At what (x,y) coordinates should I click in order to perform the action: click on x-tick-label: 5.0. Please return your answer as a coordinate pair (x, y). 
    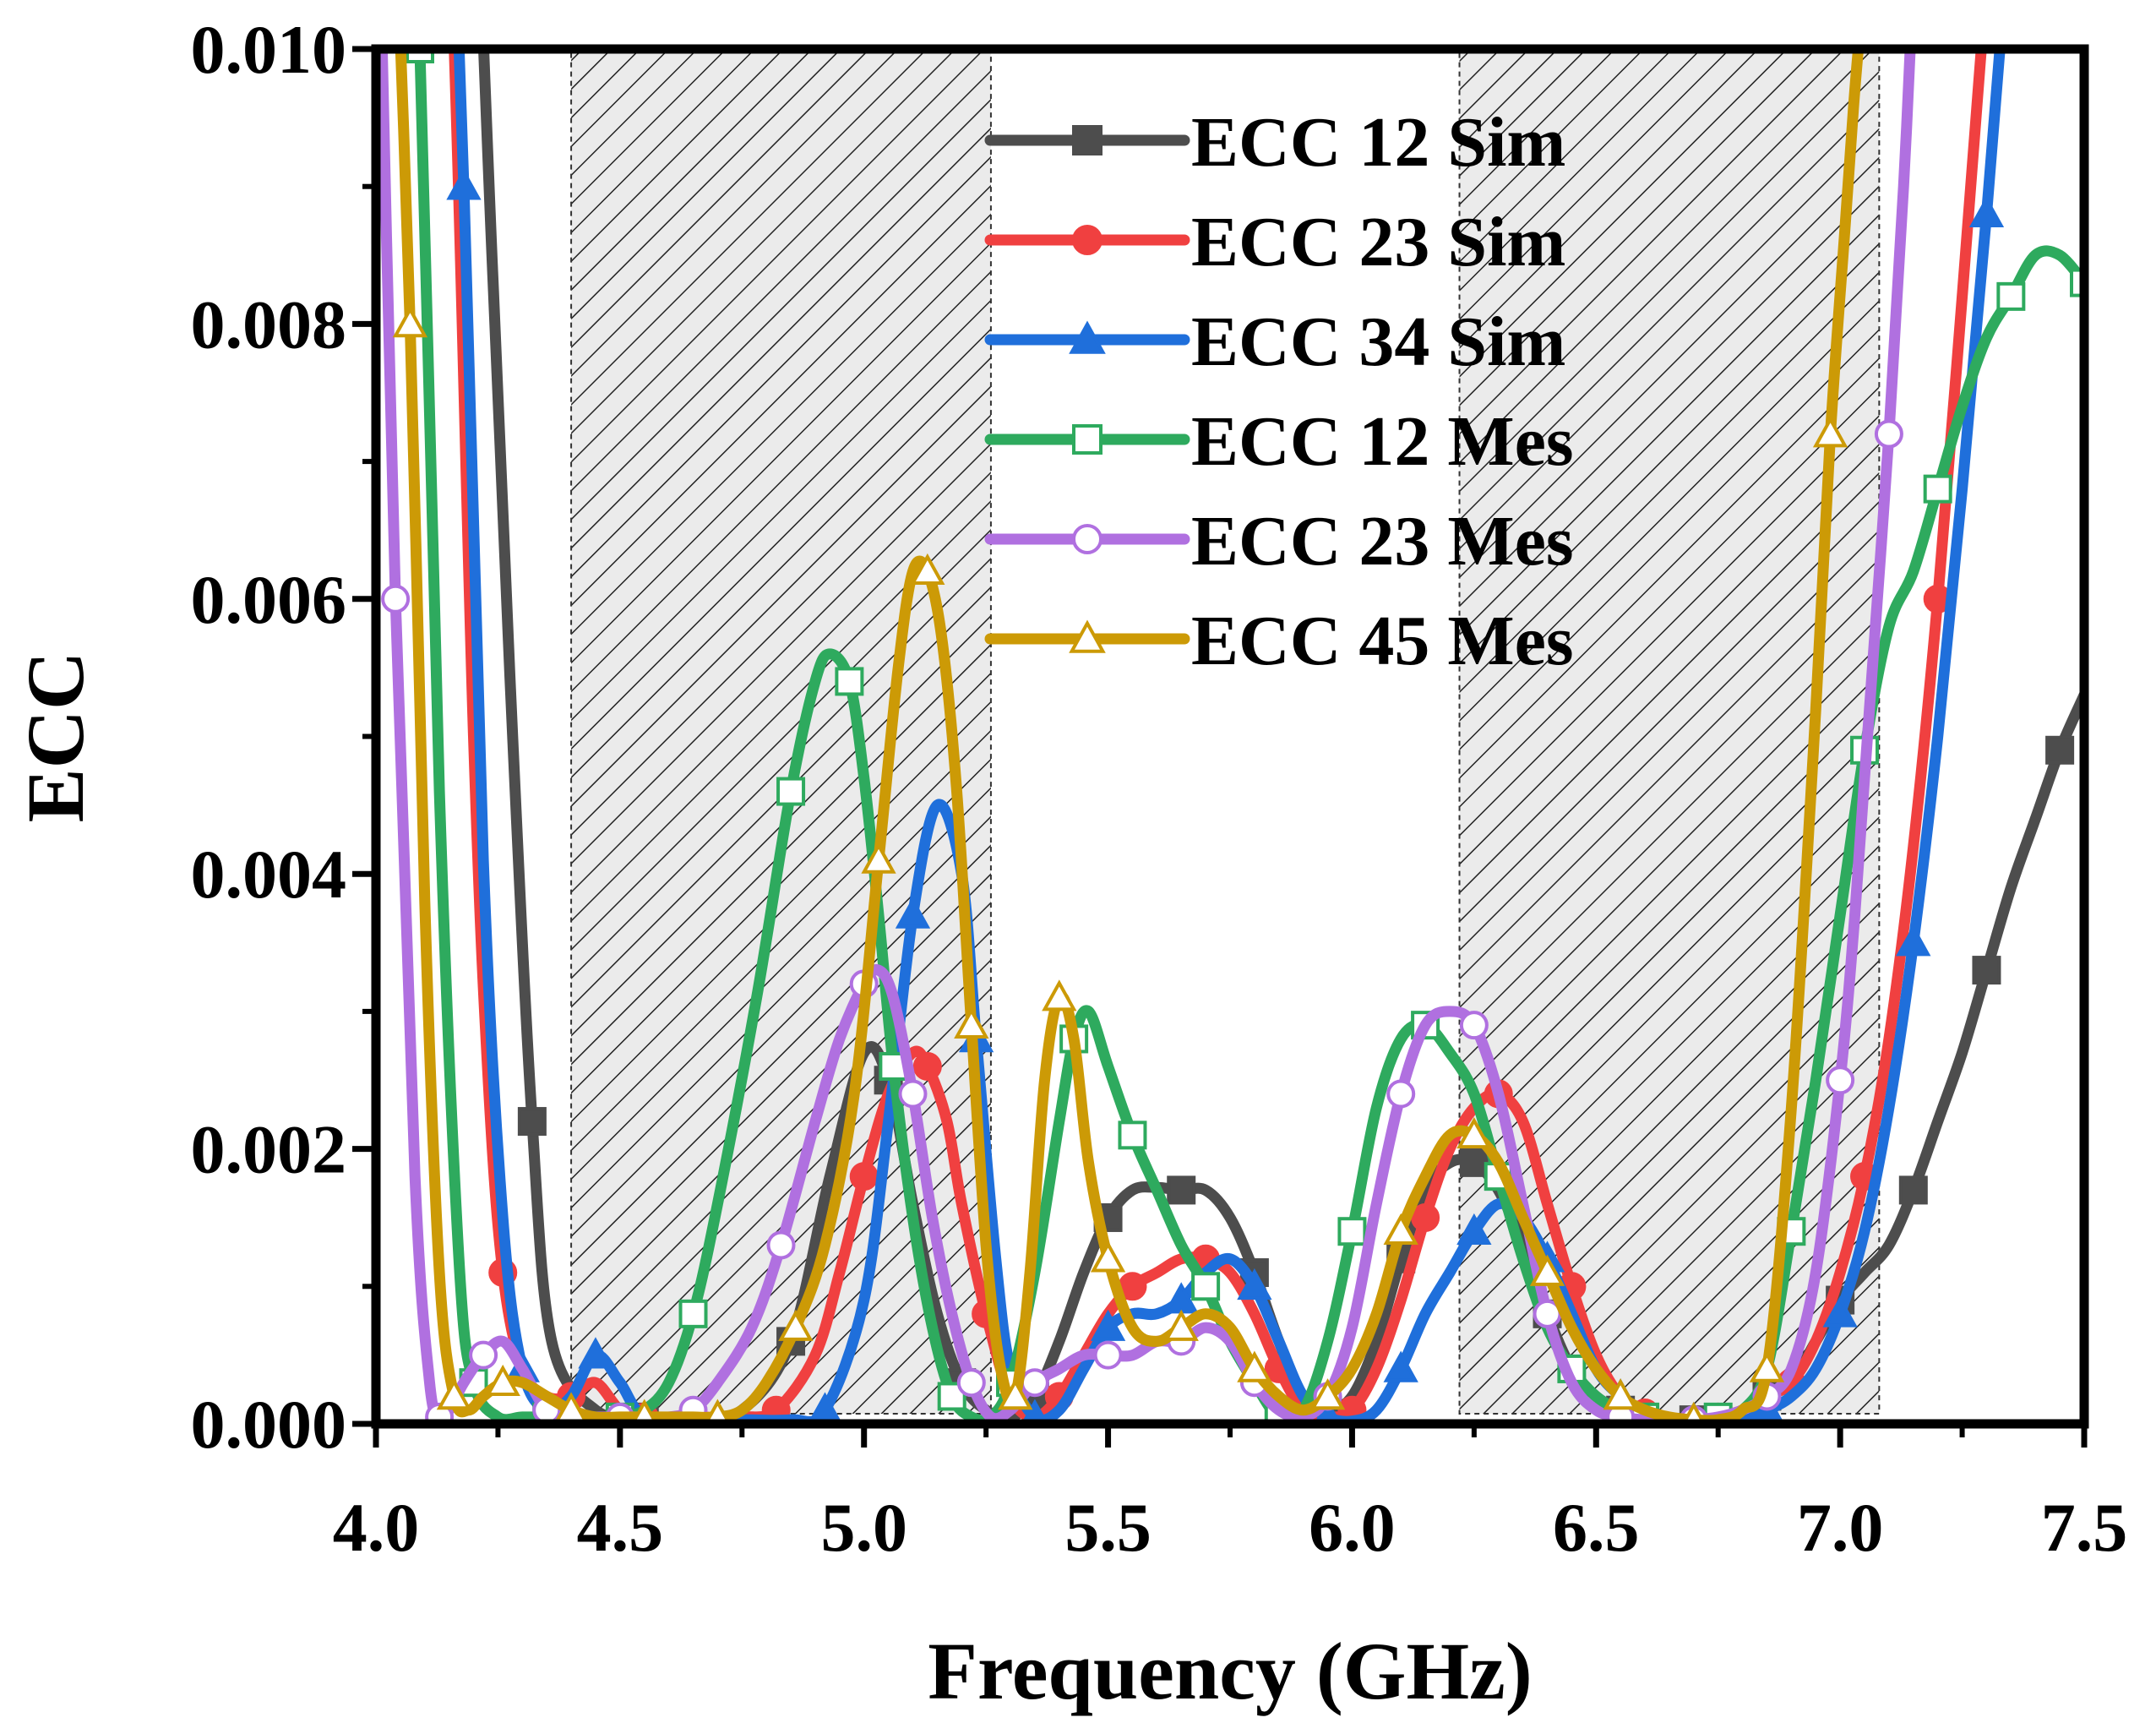
    Looking at the image, I should click on (863, 1528).